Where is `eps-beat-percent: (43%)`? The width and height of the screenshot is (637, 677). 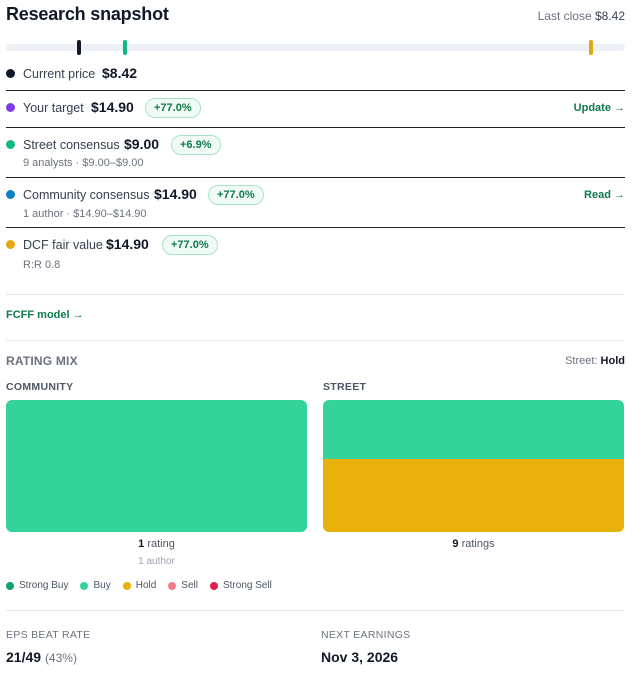
eps-beat-percent: (43%) is located at coordinates (60, 658).